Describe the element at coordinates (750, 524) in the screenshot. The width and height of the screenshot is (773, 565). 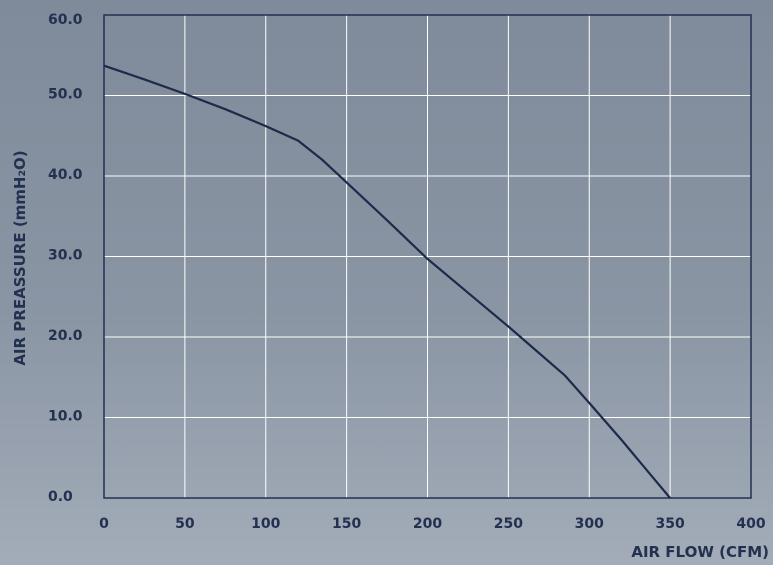
I see `x-tick-label: 400` at that location.